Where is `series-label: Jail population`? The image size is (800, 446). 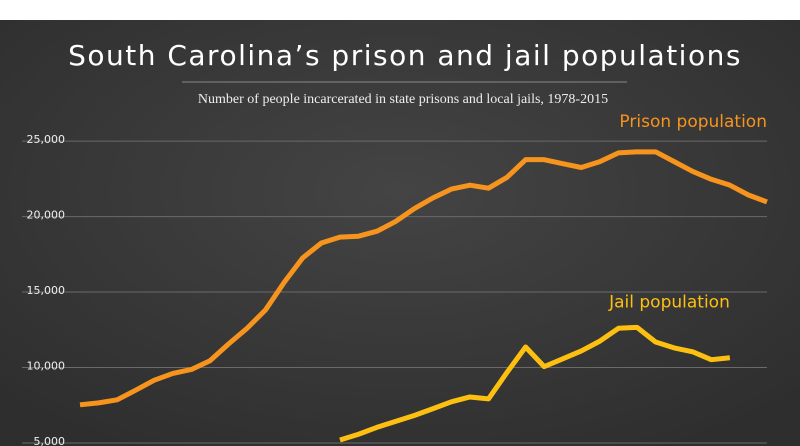 series-label: Jail population is located at coordinates (669, 303).